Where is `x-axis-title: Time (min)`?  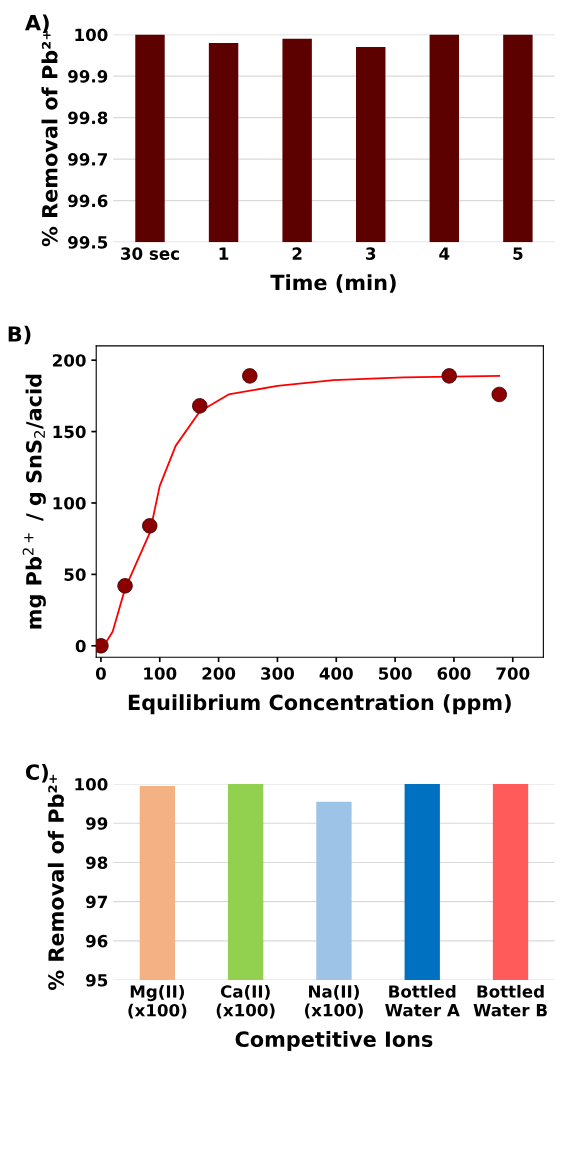 x-axis-title: Time (min) is located at coordinates (333, 283).